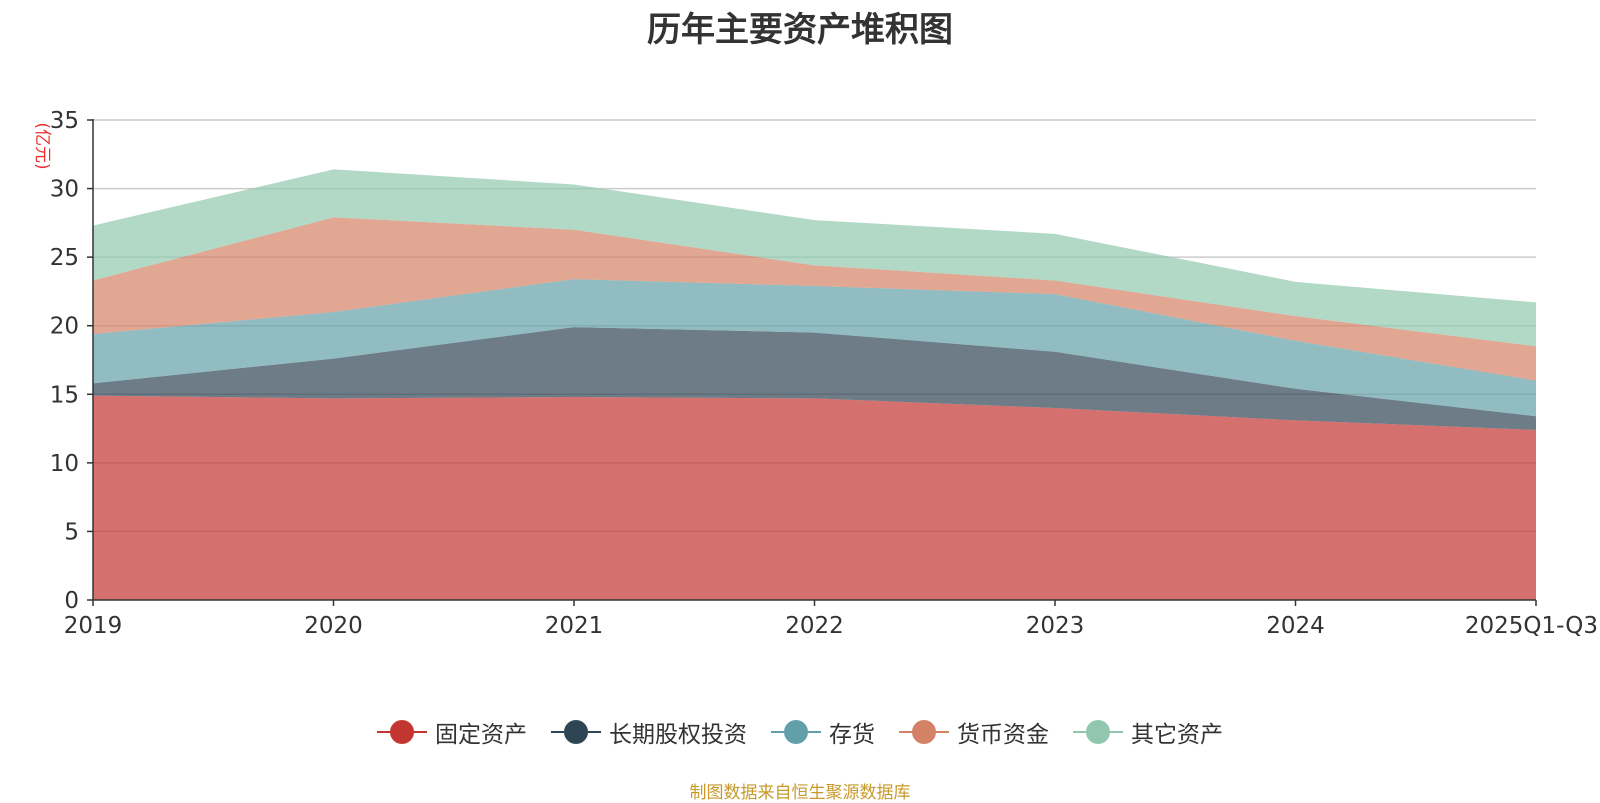  Describe the element at coordinates (1177, 735) in the screenshot. I see `legend-label: 其它资产` at that location.